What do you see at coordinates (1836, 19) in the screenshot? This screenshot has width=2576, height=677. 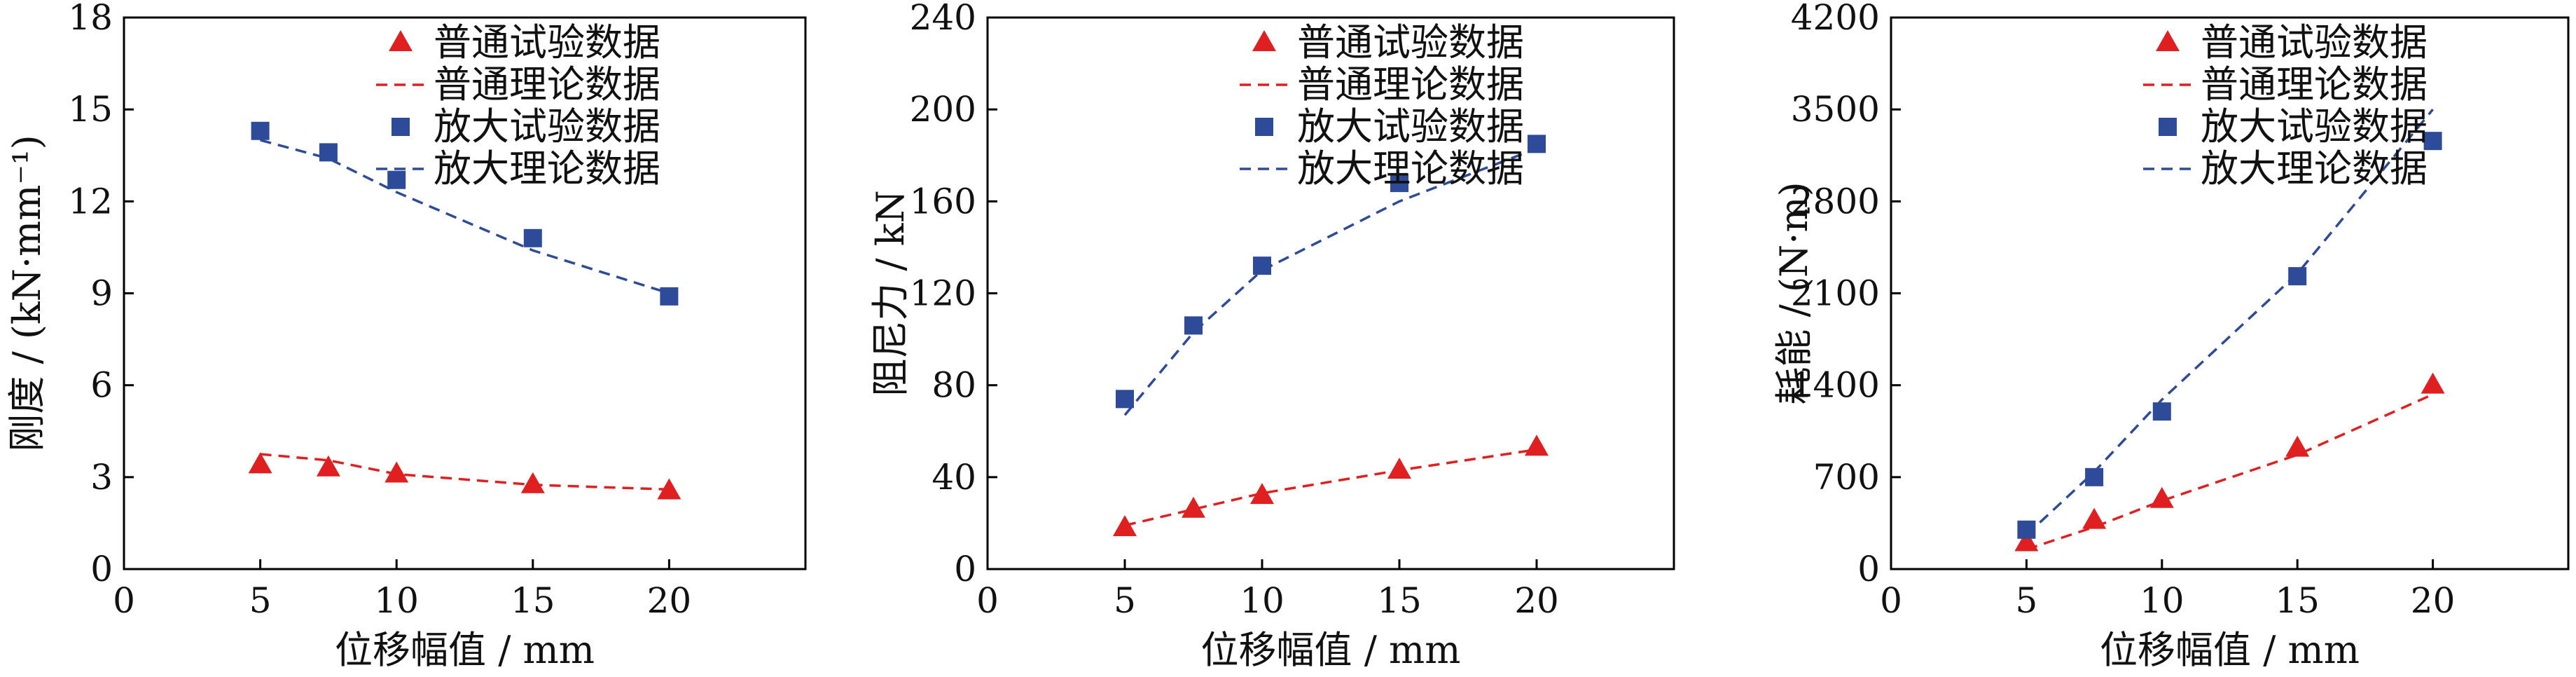 I see `y-tick-label: 4200` at bounding box center [1836, 19].